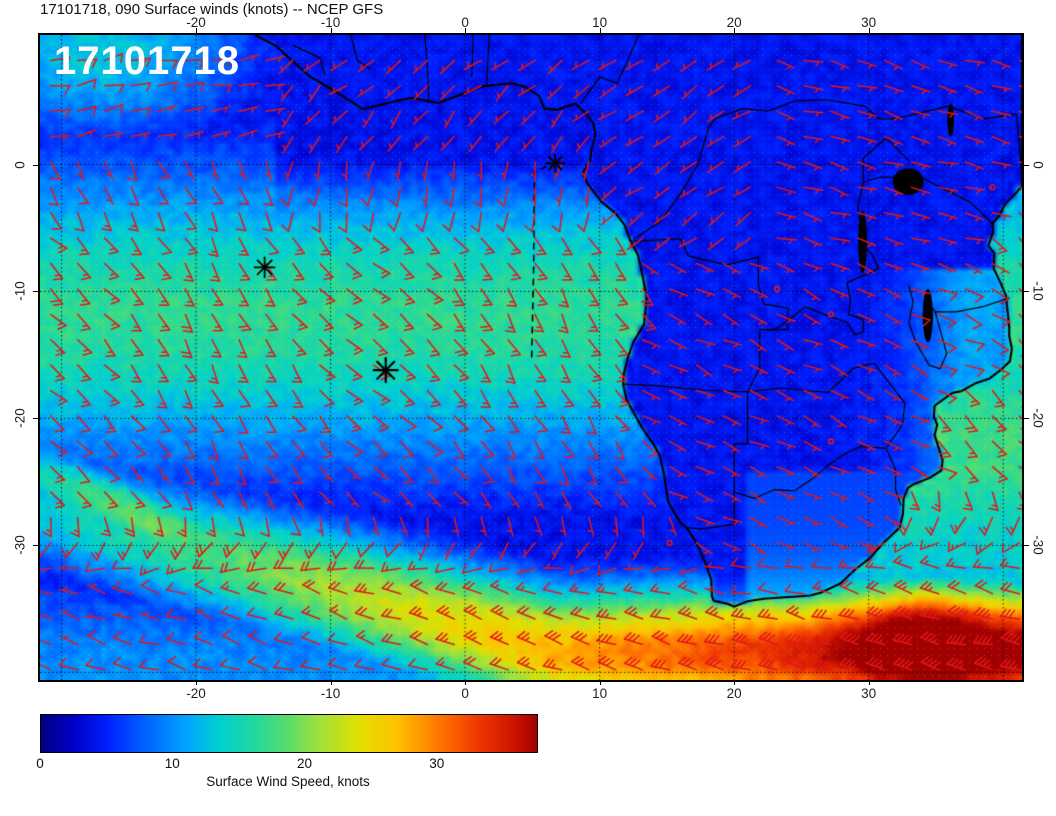 The width and height of the screenshot is (1056, 816). What do you see at coordinates (196, 693) in the screenshot?
I see `lon-tick-label-bottom: -20` at bounding box center [196, 693].